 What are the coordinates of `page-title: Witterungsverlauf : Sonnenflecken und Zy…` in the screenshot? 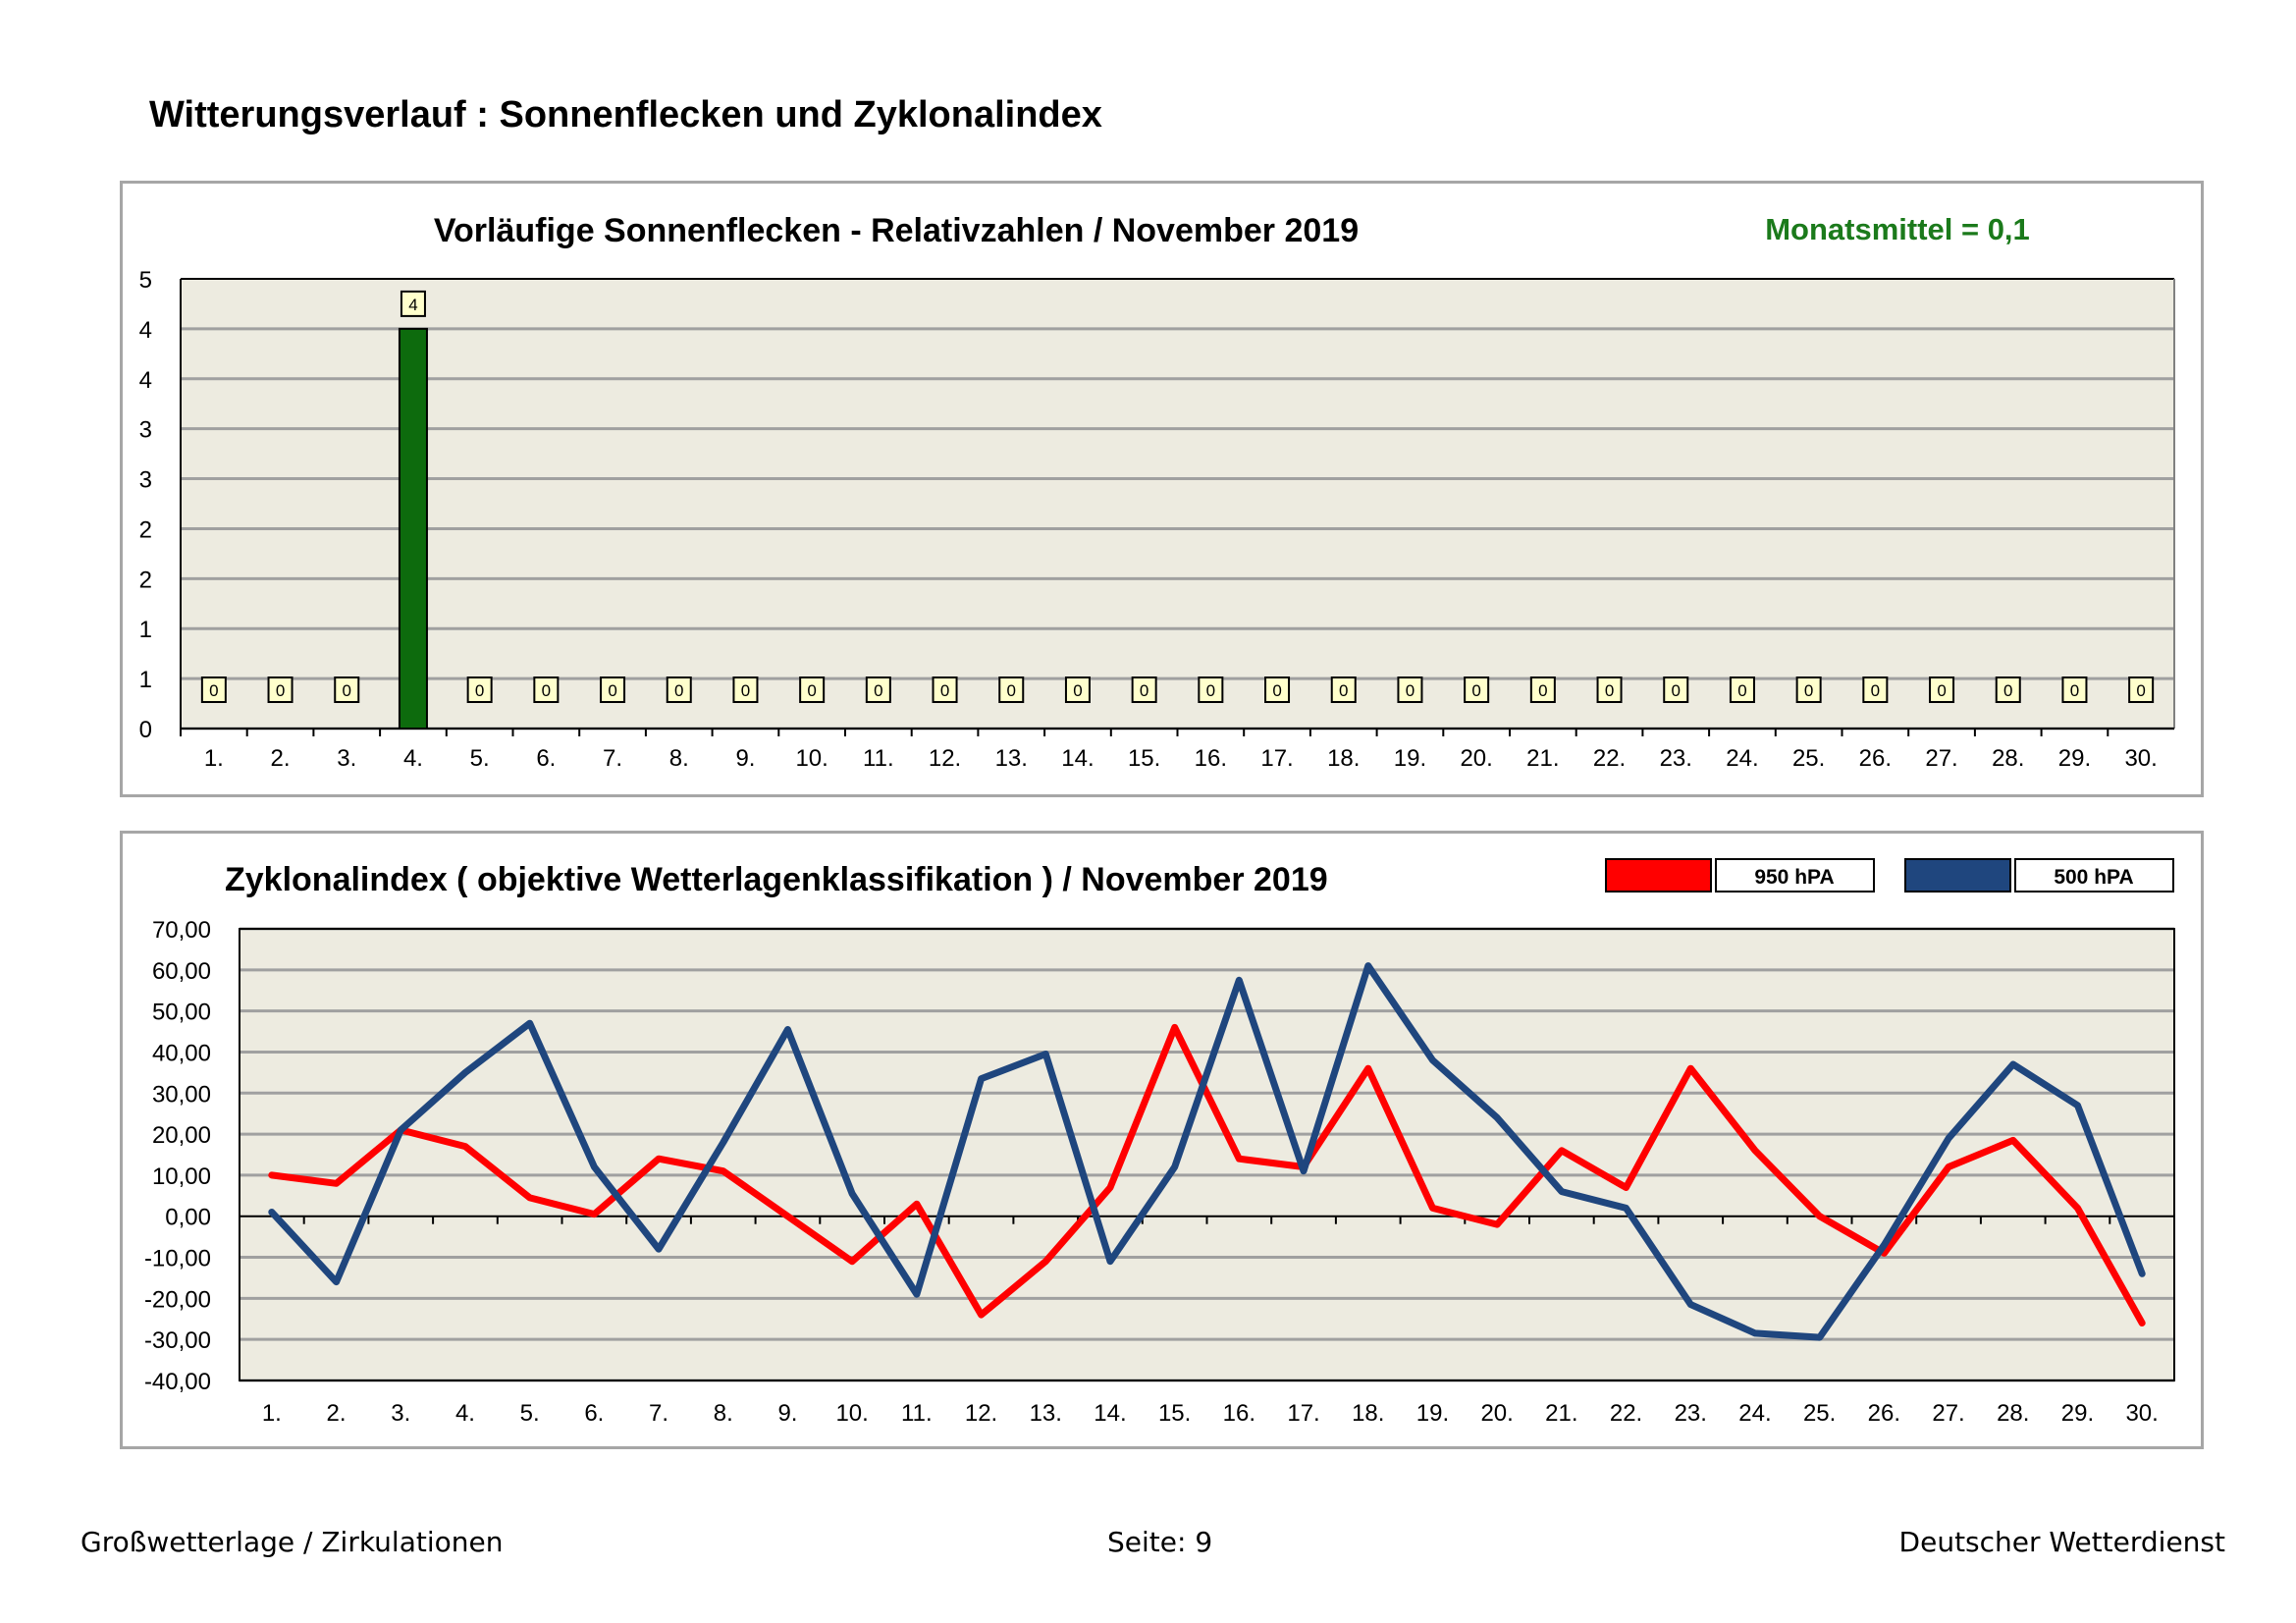 It's located at (625, 114).